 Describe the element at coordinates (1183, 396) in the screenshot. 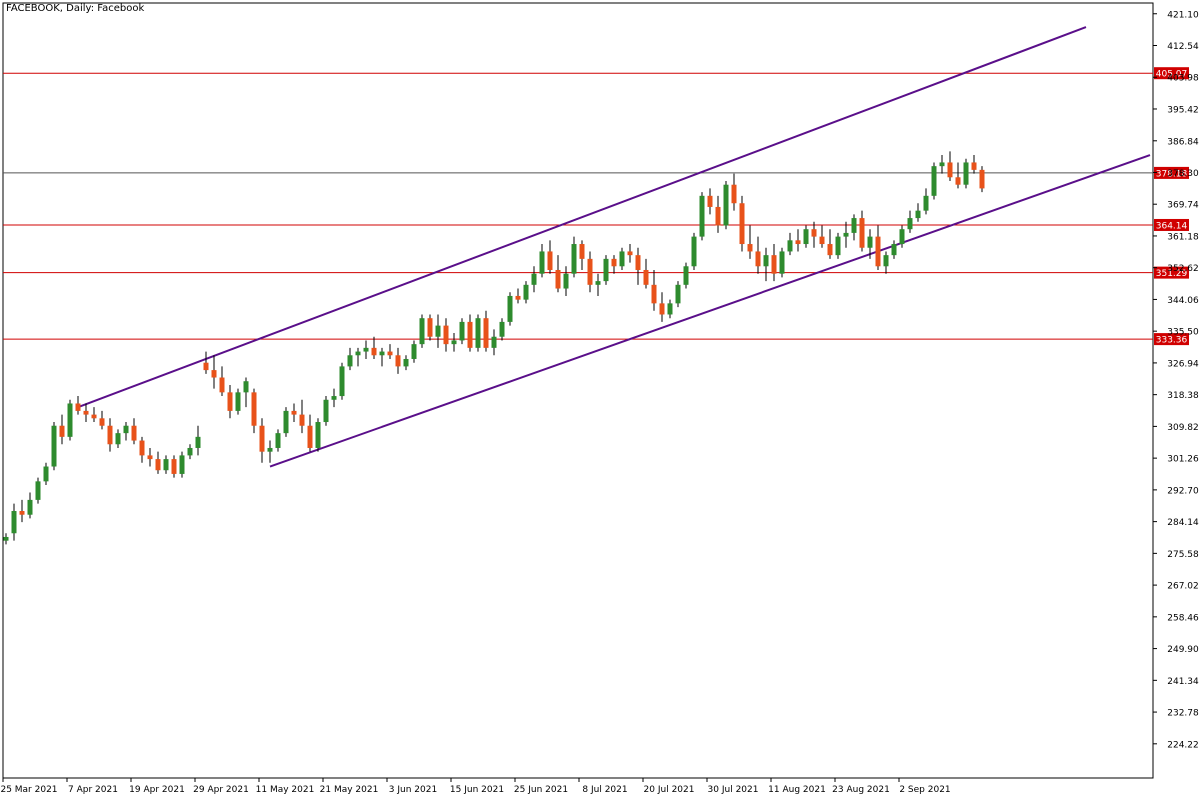

I see `y-tick-label: 318.38` at that location.